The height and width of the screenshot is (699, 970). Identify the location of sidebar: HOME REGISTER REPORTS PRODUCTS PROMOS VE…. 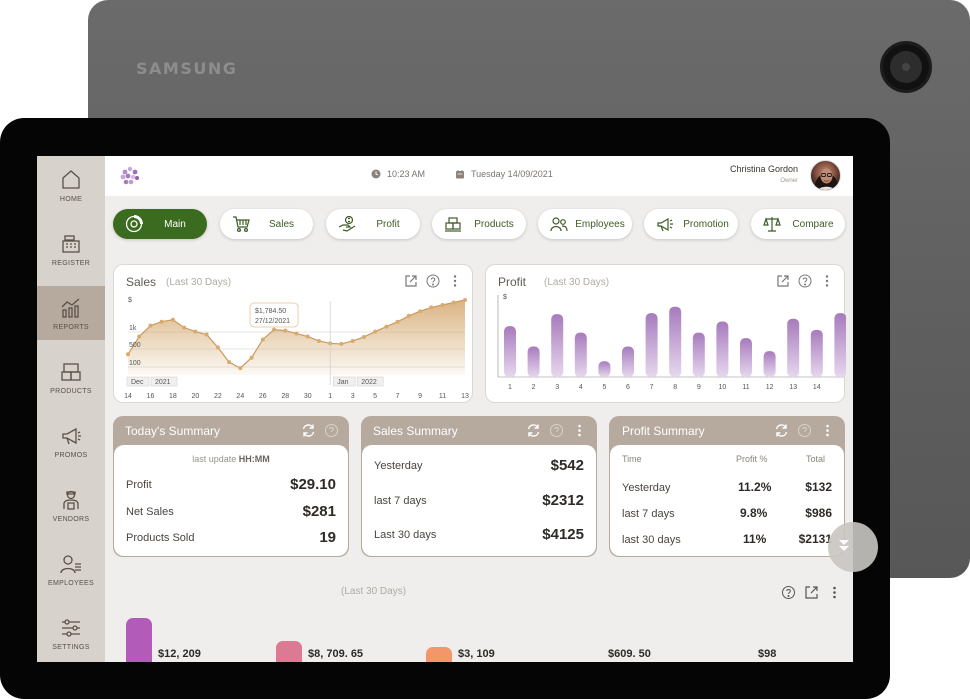
(71, 409).